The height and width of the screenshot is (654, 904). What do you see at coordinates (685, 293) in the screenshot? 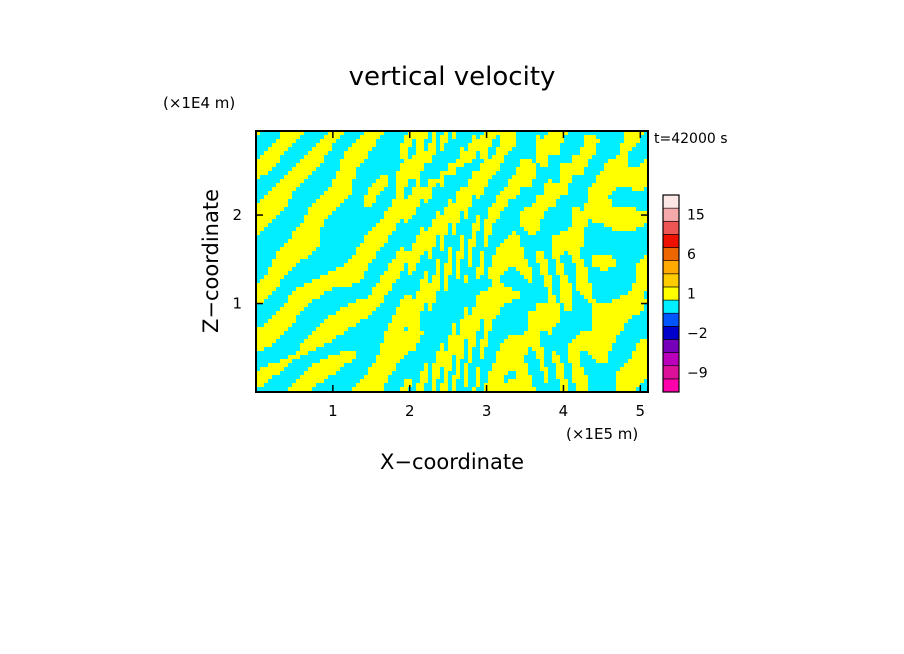
I see `colorbar: −9 −2 1 6 15` at bounding box center [685, 293].